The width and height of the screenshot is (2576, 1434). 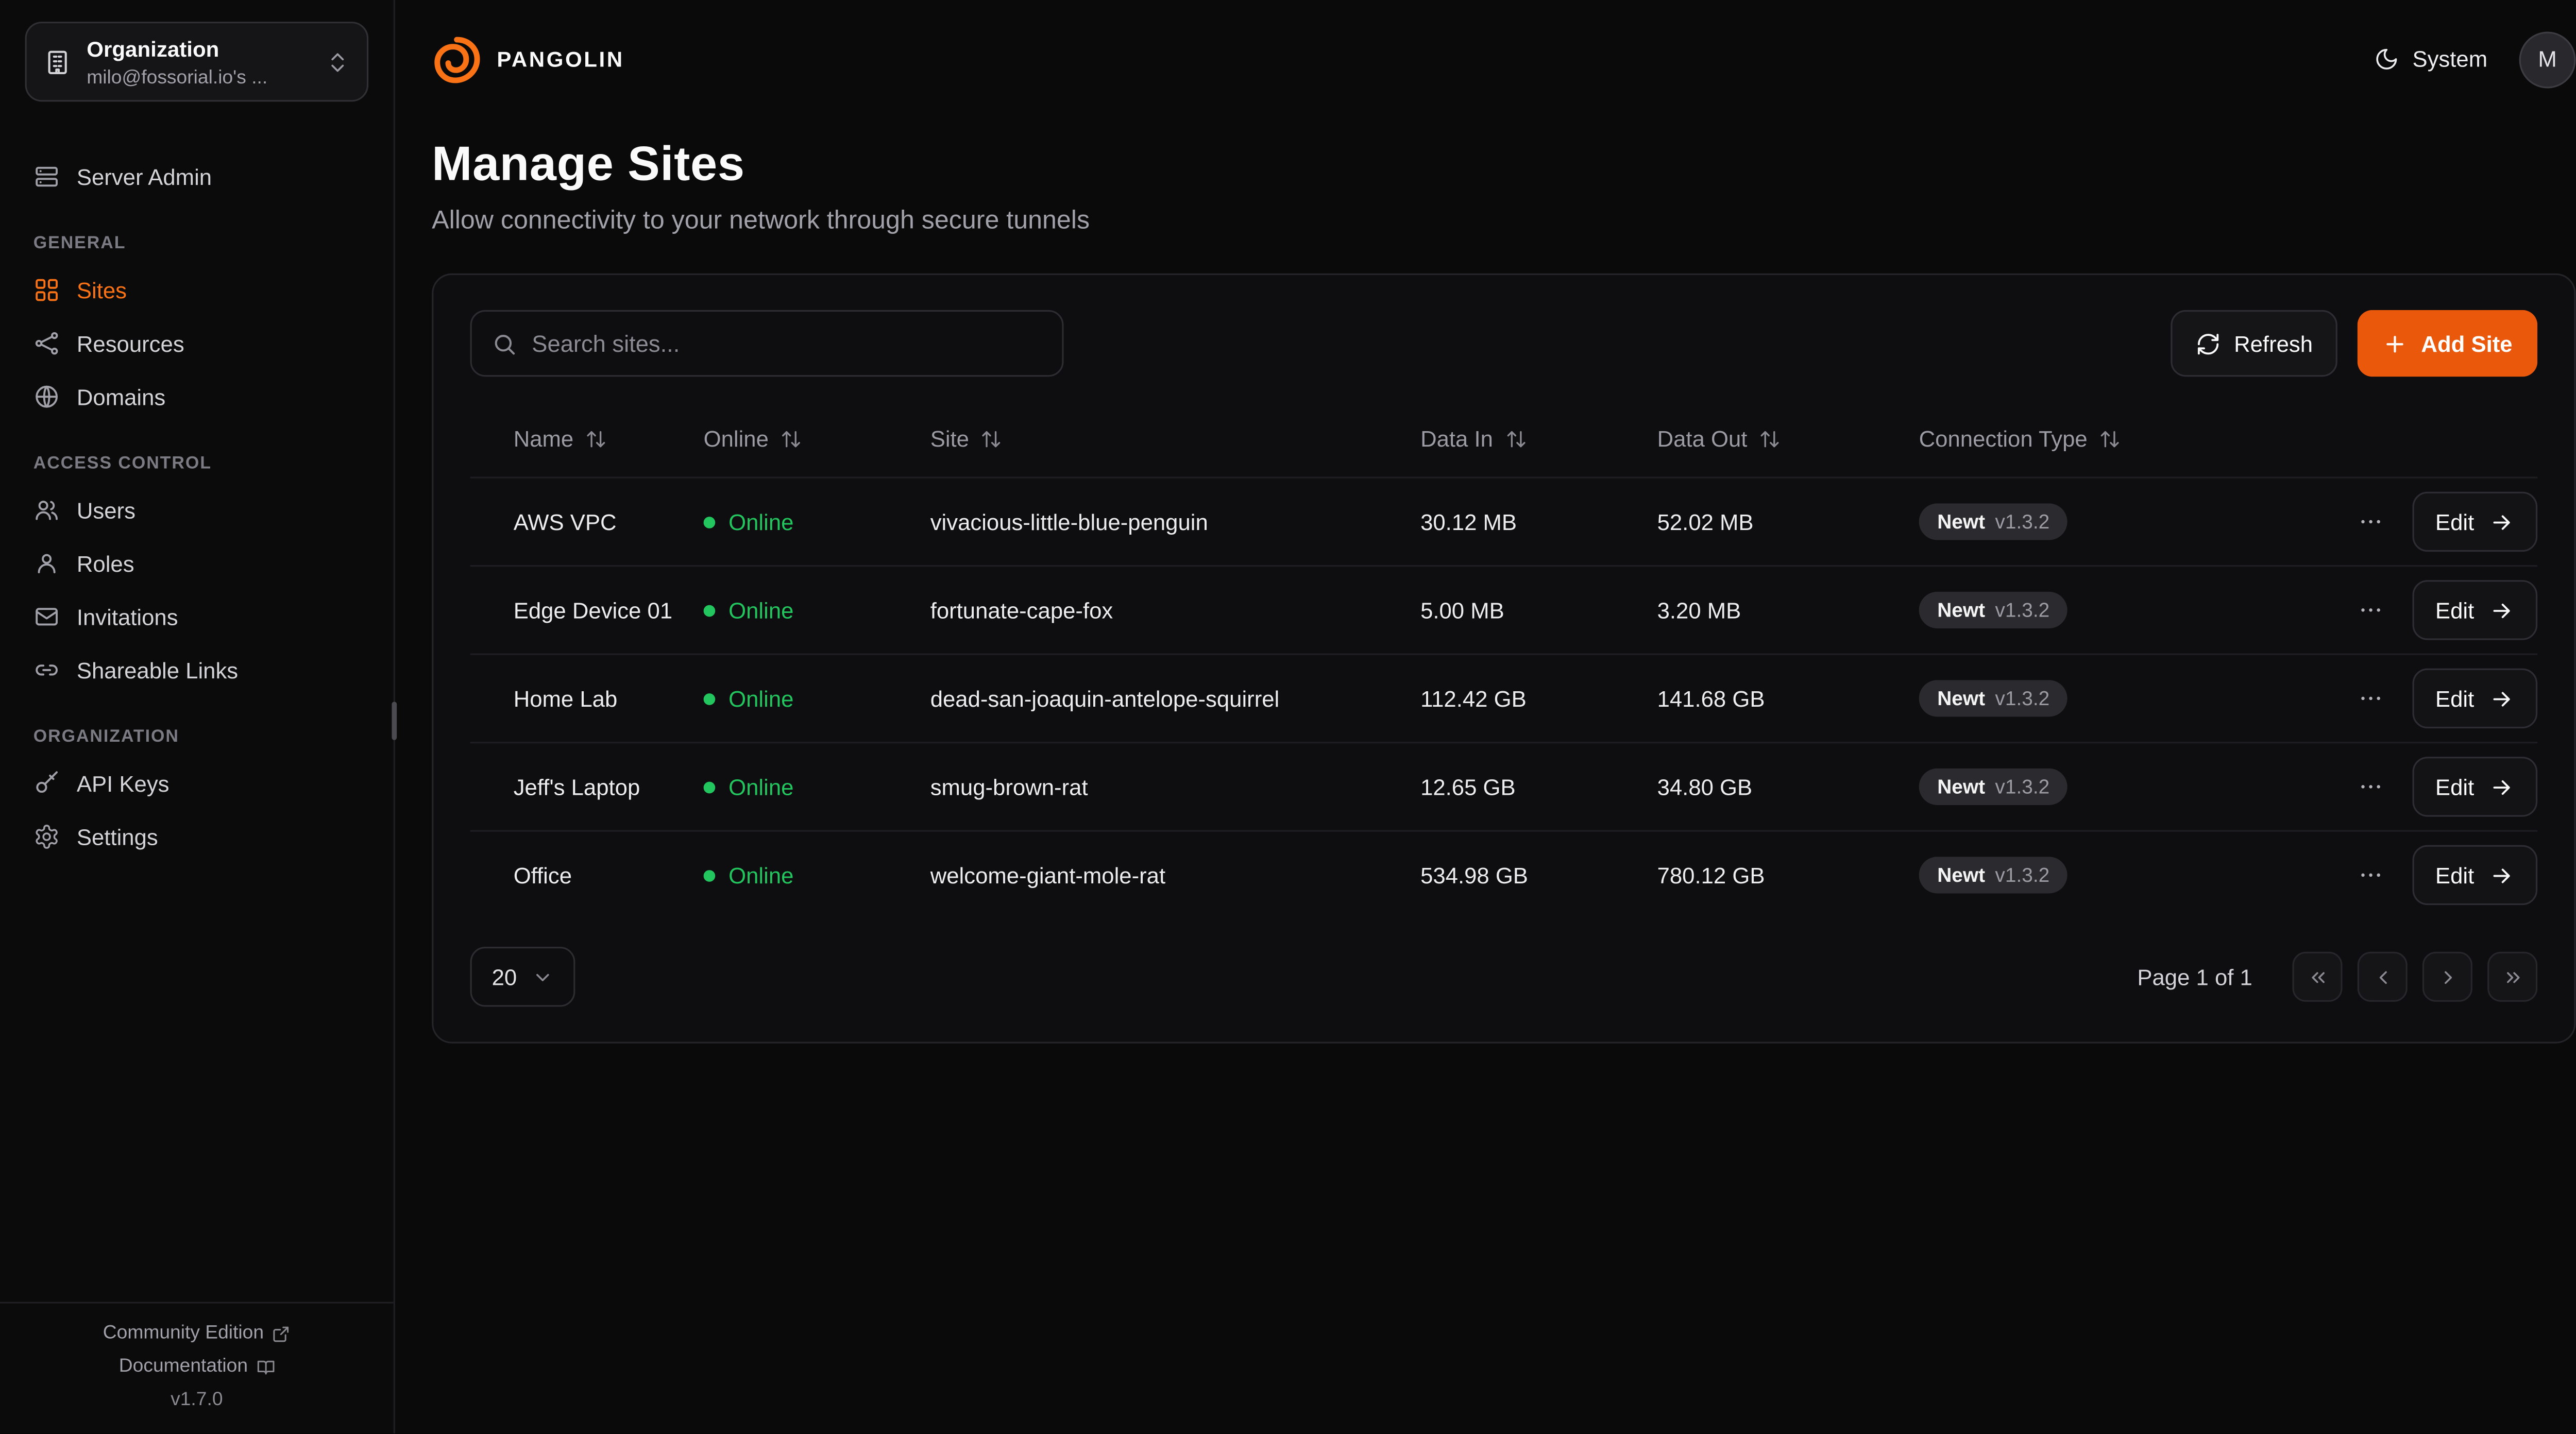 What do you see at coordinates (1468, 786) in the screenshot?
I see `data-in-cell: 12.65 GB` at bounding box center [1468, 786].